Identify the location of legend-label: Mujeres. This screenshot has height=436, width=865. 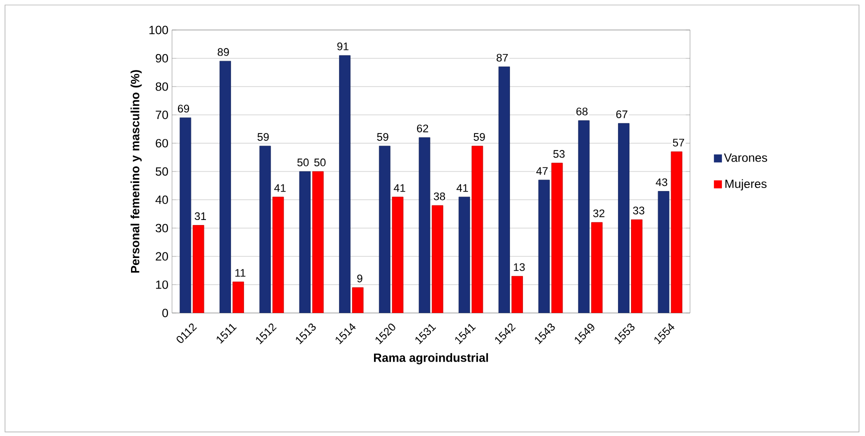
(746, 184).